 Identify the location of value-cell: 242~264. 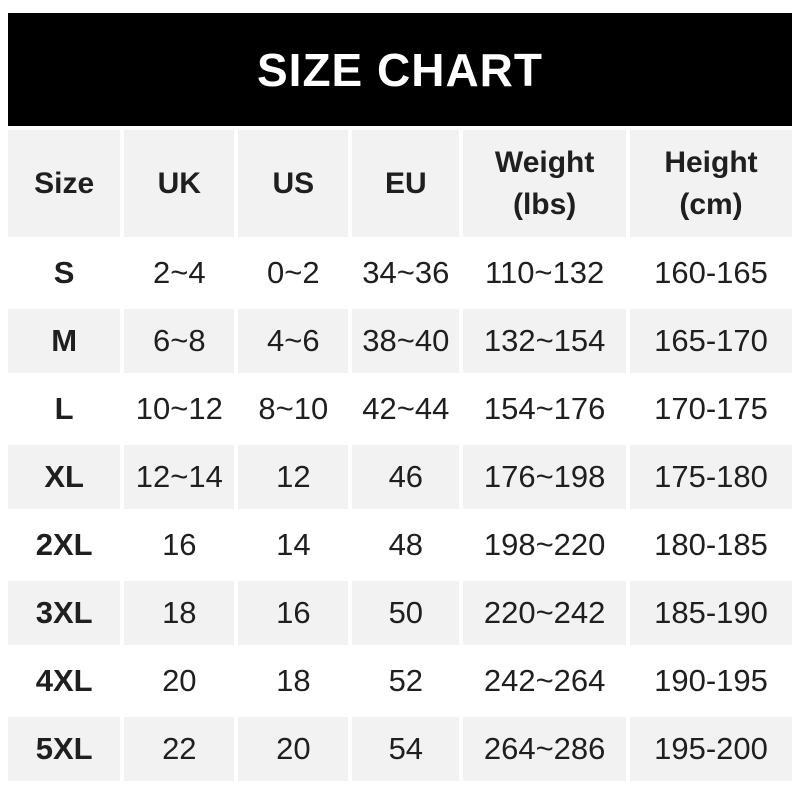
(544, 681).